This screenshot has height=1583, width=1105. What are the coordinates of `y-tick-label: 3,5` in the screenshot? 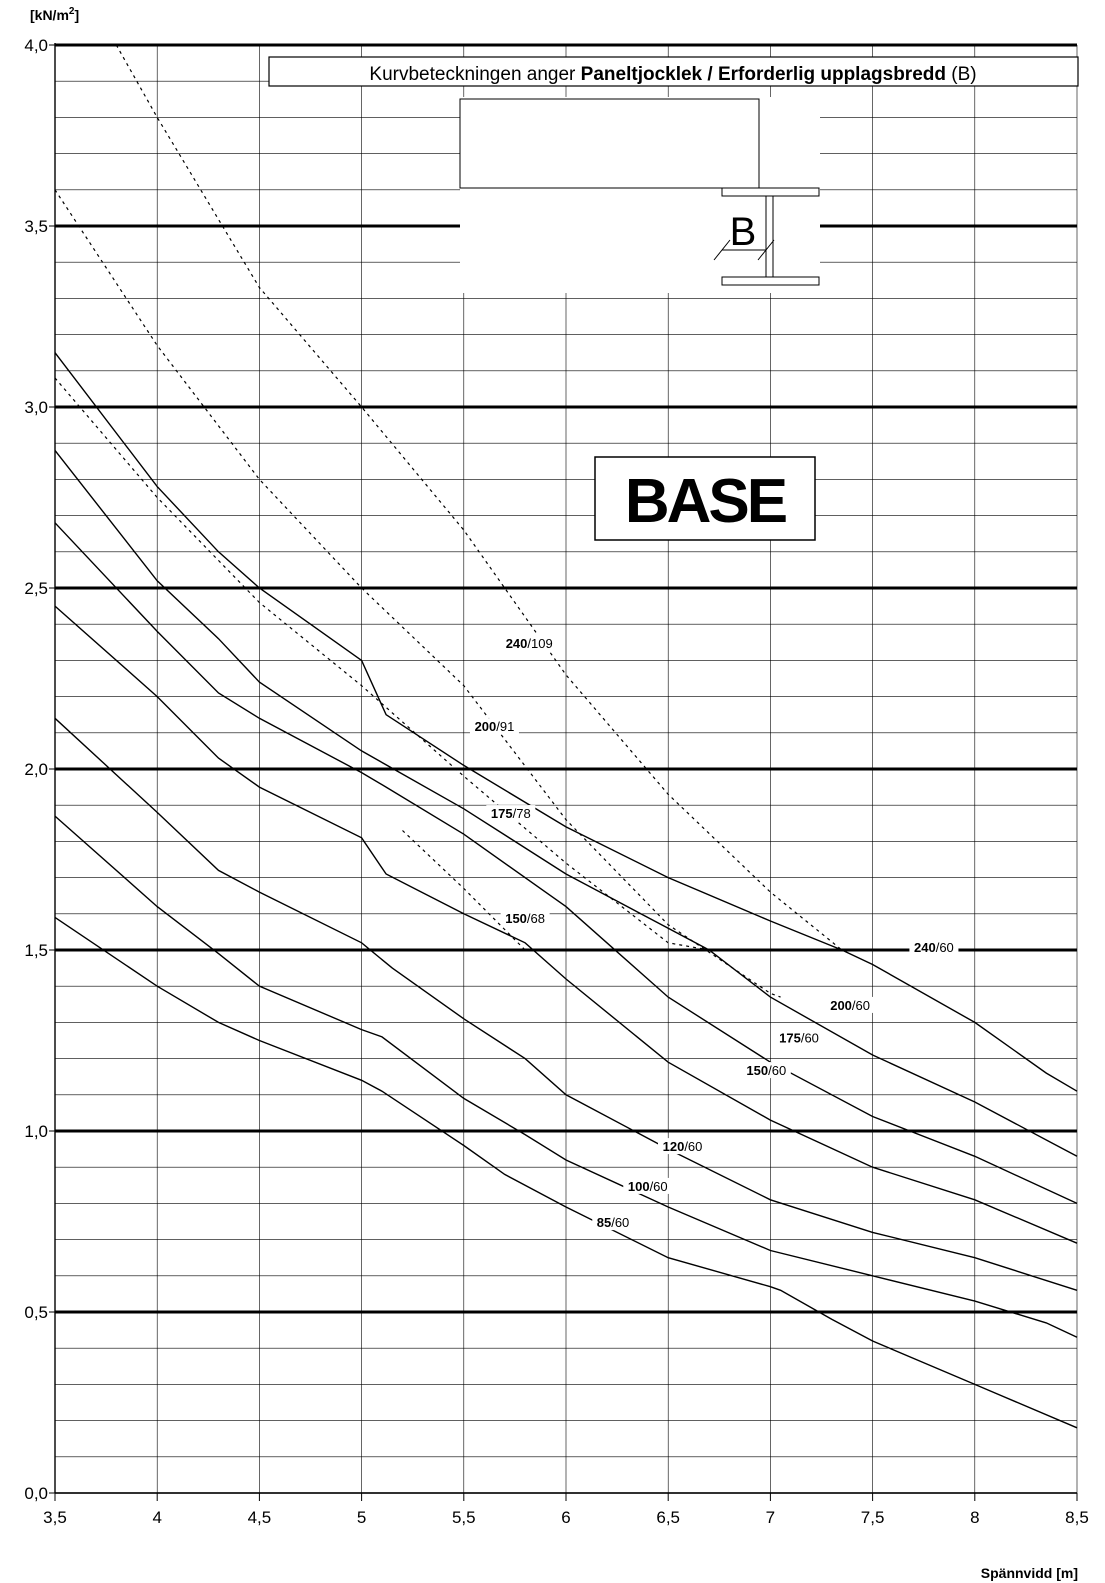 It's located at (36, 226).